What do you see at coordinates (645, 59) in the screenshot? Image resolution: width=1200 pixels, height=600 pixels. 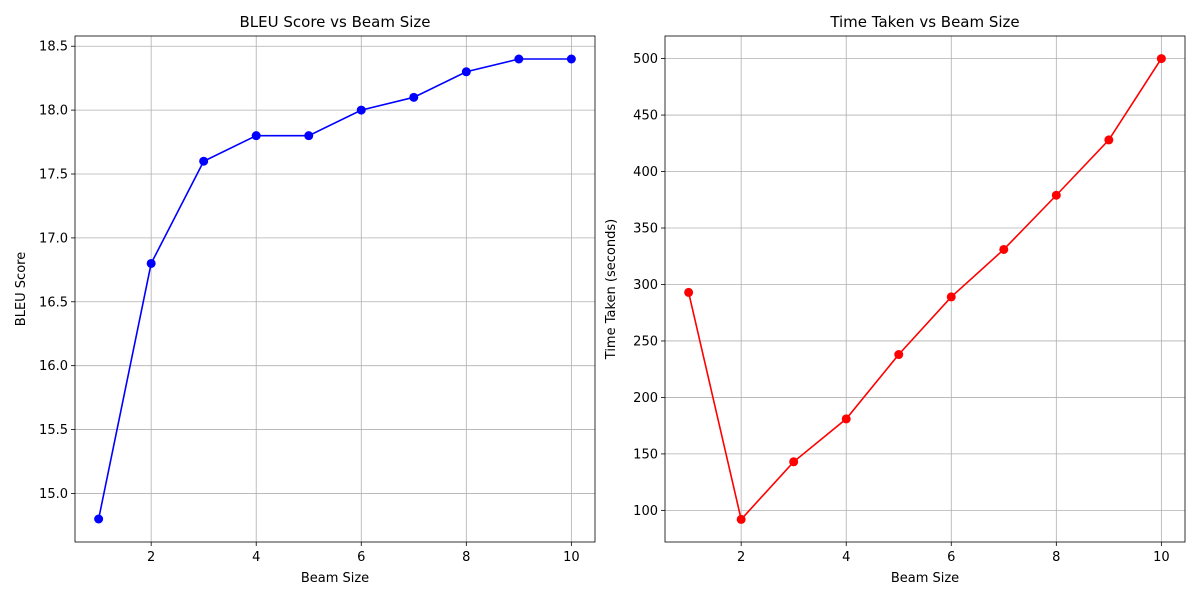 I see `time-y-tick-label: 500` at bounding box center [645, 59].